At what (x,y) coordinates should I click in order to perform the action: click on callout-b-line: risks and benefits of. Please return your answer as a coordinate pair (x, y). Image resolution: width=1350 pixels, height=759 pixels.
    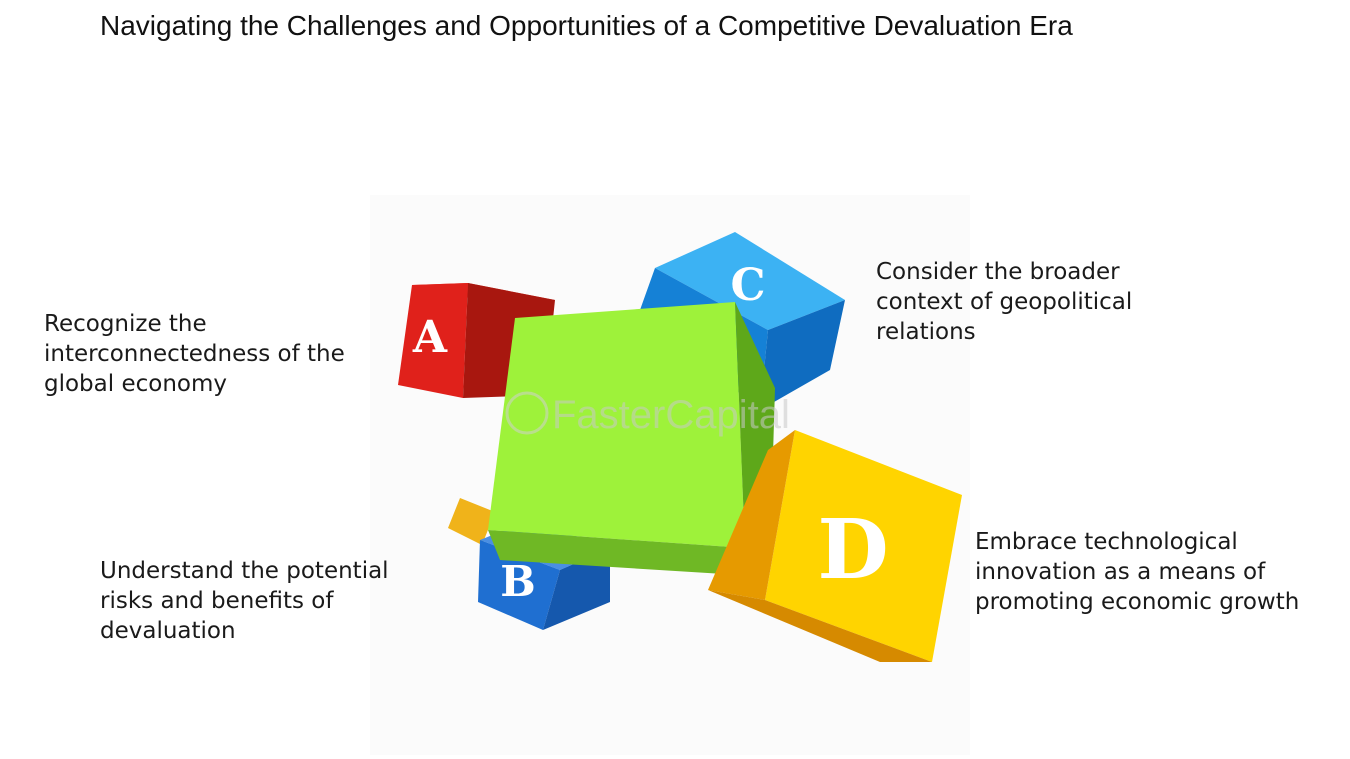
    Looking at the image, I should click on (217, 601).